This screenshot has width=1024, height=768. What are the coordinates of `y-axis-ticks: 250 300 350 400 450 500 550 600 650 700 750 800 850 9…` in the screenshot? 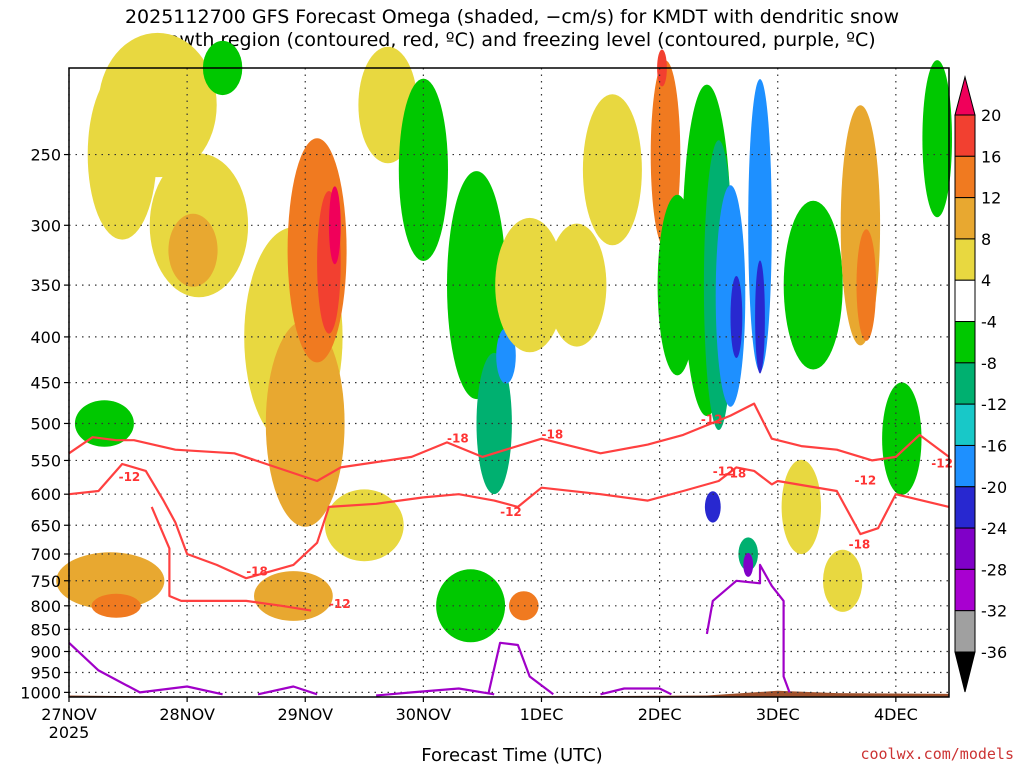 It's located at (44, 424).